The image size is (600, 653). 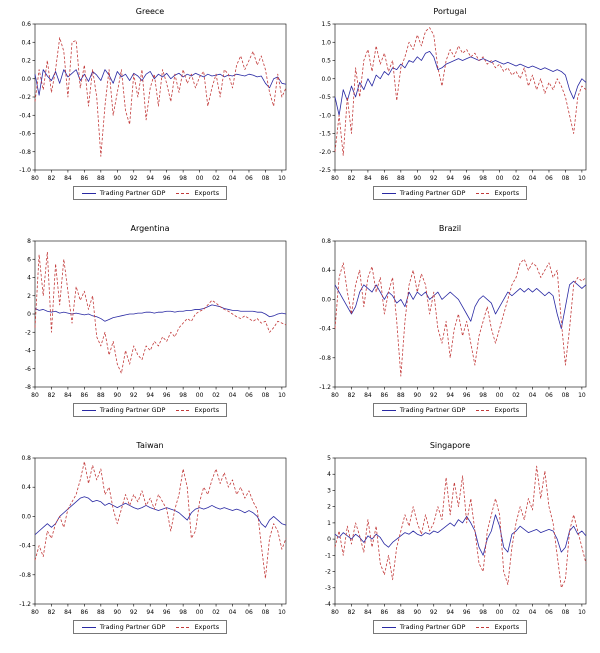 What do you see at coordinates (28, 387) in the screenshot?
I see `svg-text: -8` at bounding box center [28, 387].